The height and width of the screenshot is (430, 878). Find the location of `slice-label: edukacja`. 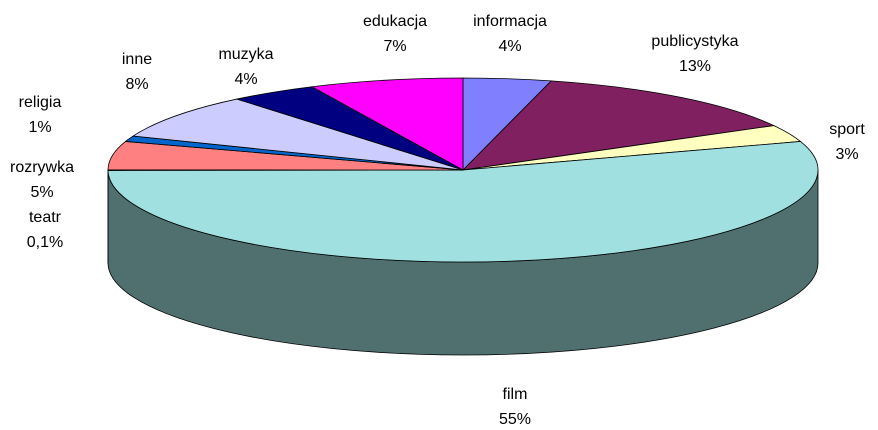

slice-label: edukacja is located at coordinates (395, 21).